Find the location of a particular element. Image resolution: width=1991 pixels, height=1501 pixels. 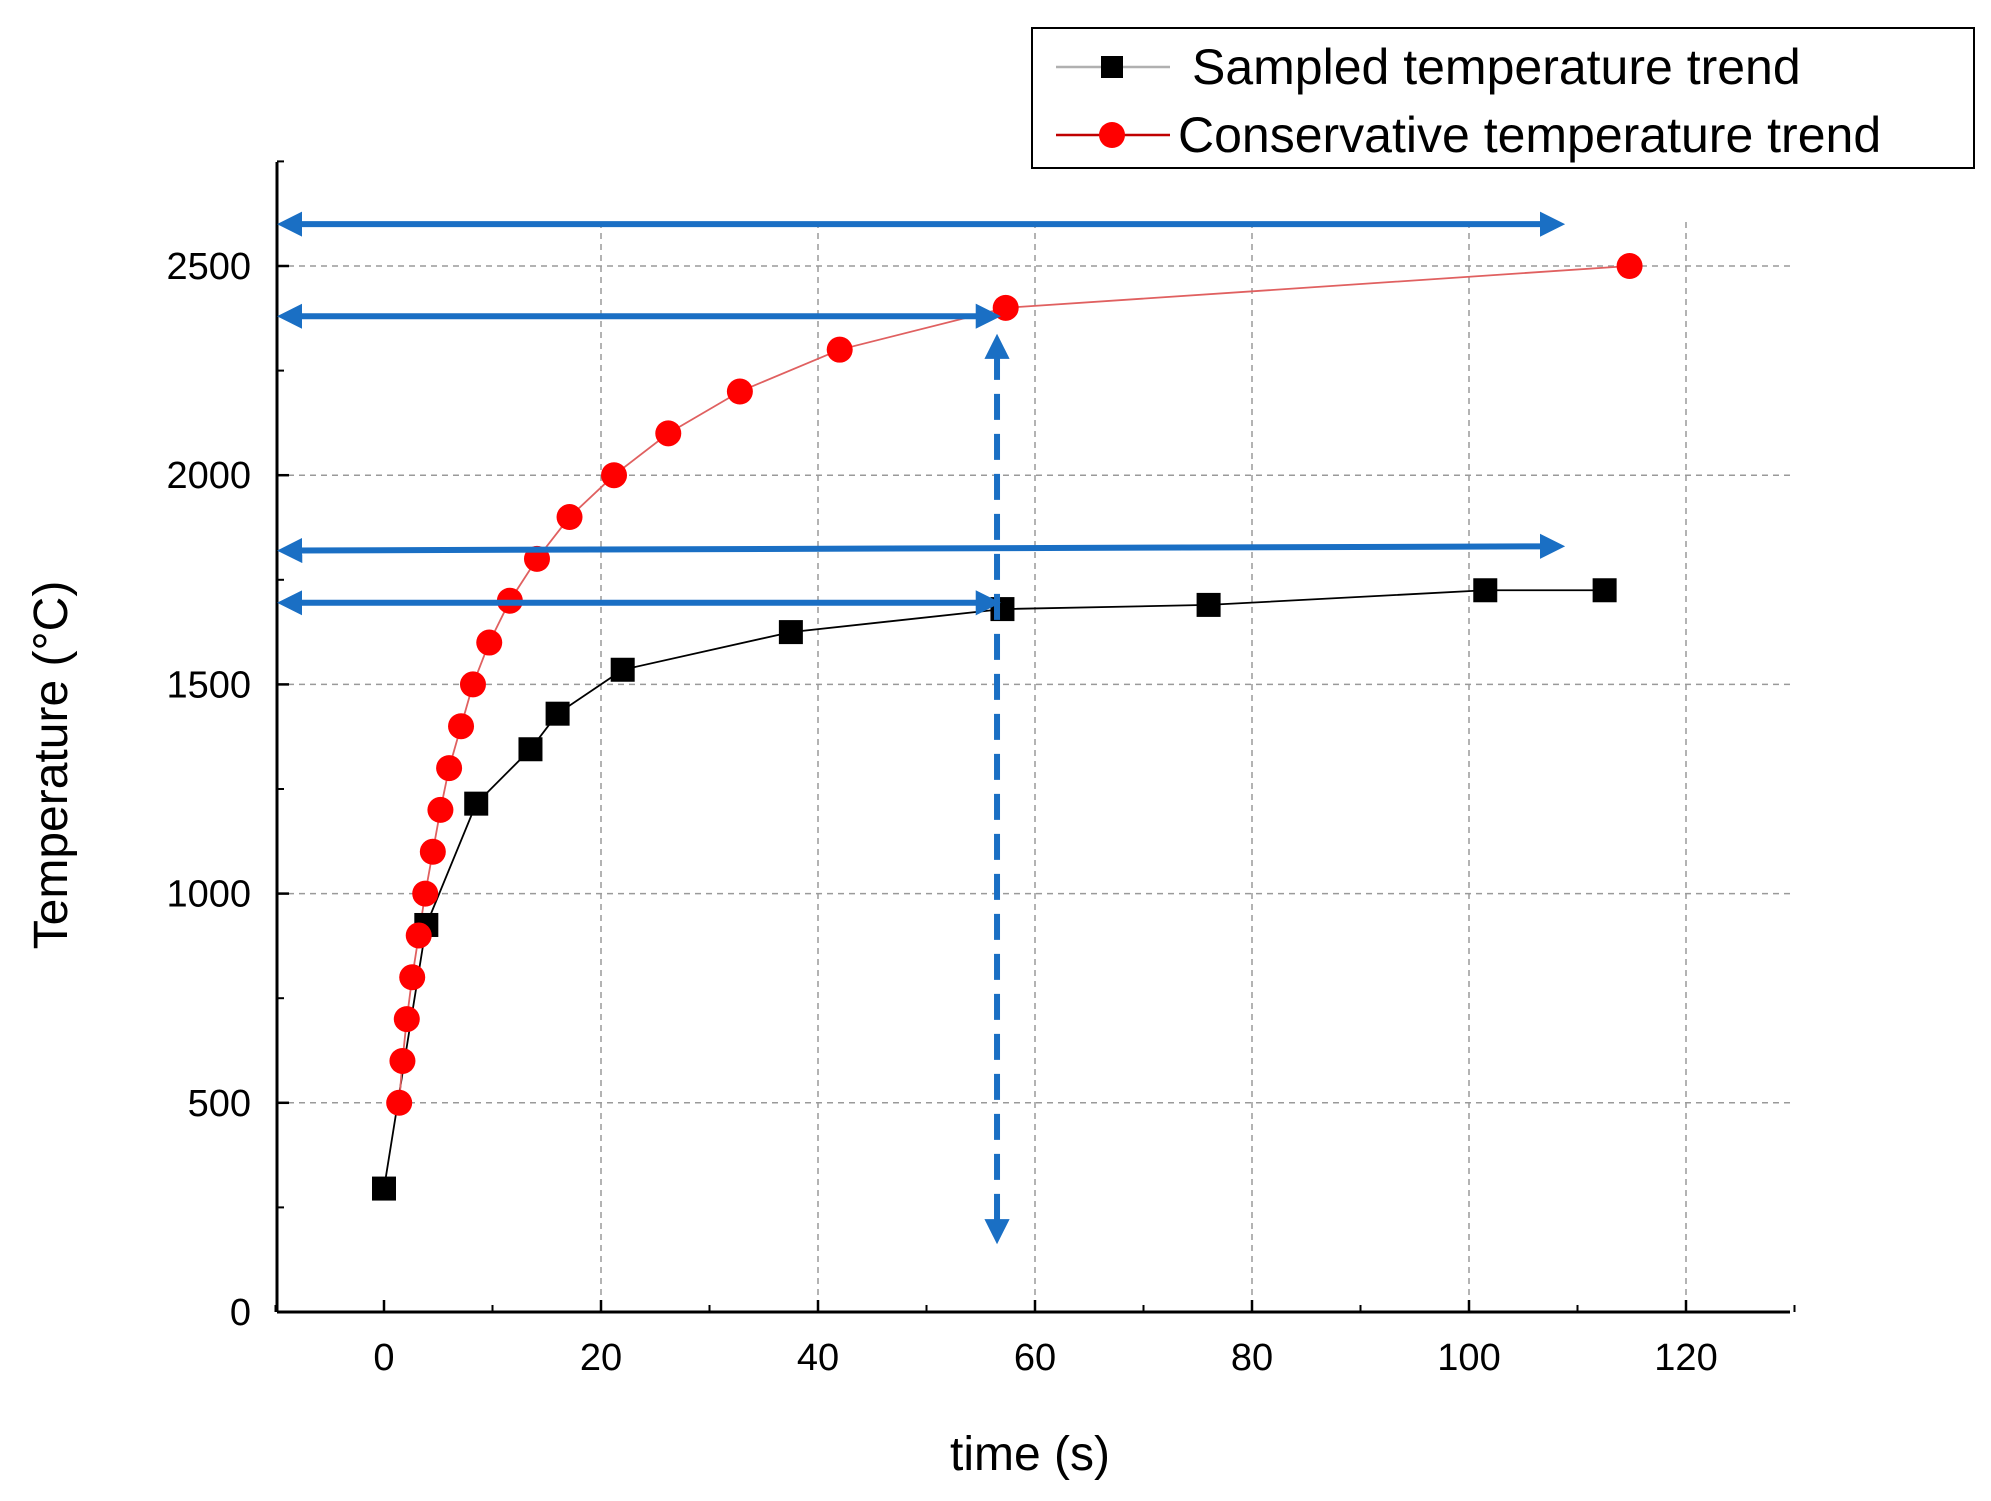

x-tick-label: 120 is located at coordinates (1685, 1358).